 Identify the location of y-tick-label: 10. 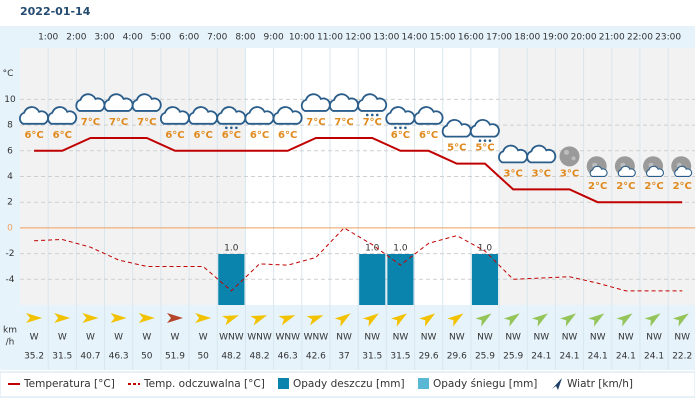
(10, 100).